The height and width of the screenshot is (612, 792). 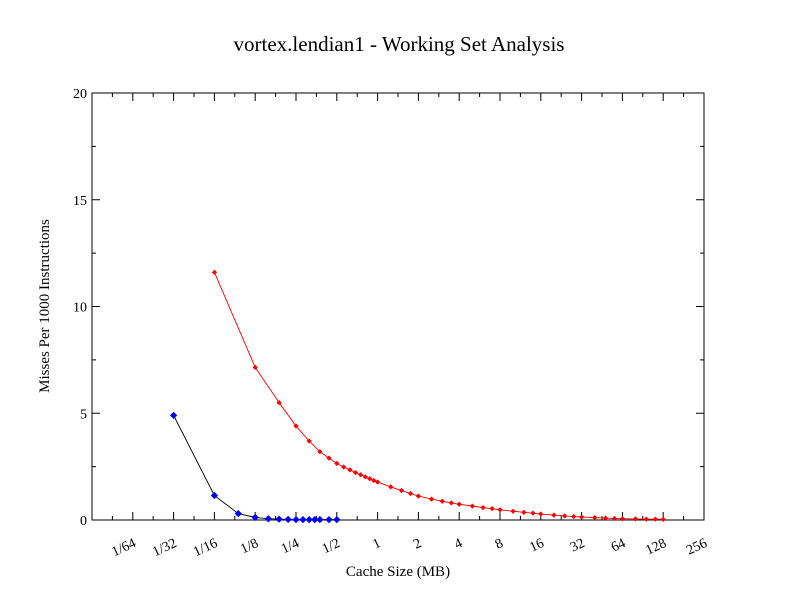 What do you see at coordinates (618, 546) in the screenshot?
I see `x-tick-label: 64` at bounding box center [618, 546].